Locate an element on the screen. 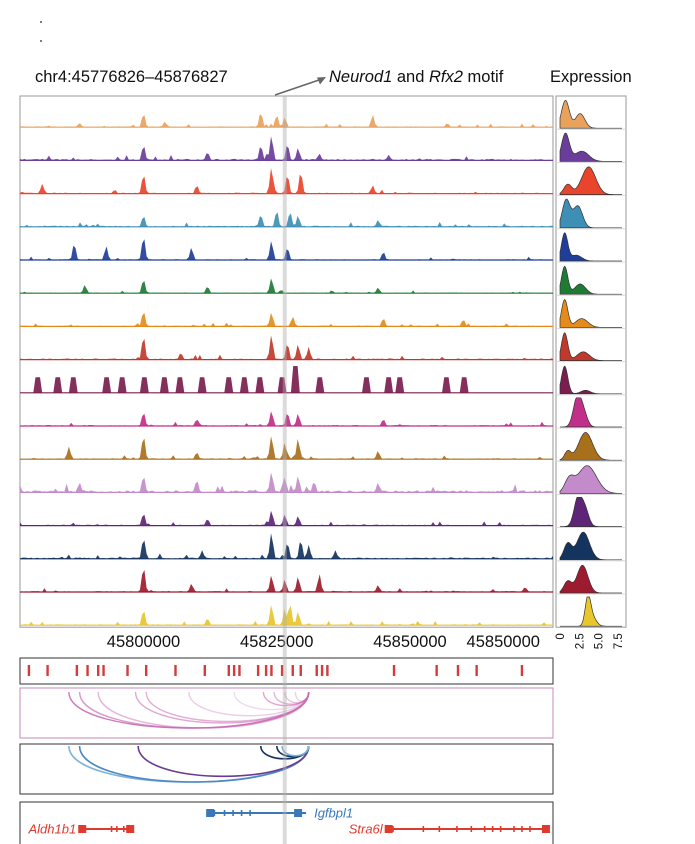  peak-ticks-panel is located at coordinates (286, 671).